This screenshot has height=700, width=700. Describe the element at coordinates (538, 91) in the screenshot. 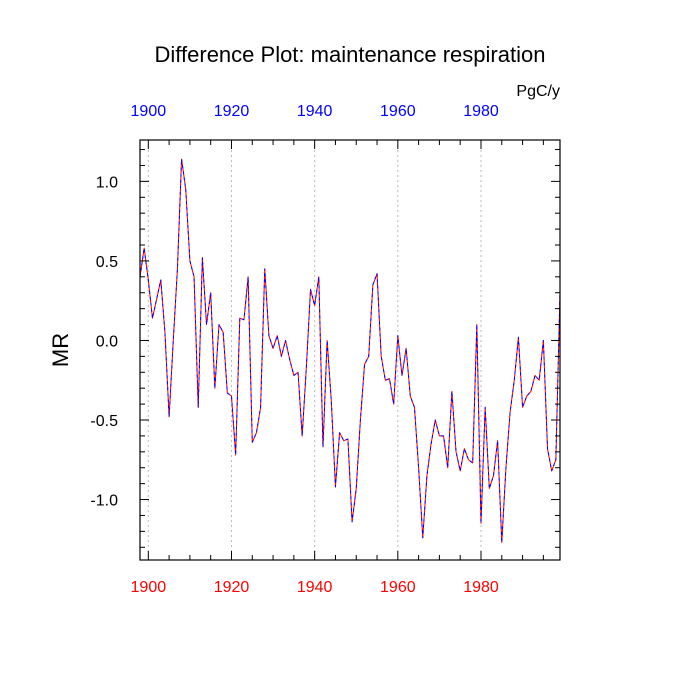

I see `units-label: PgC/y` at that location.